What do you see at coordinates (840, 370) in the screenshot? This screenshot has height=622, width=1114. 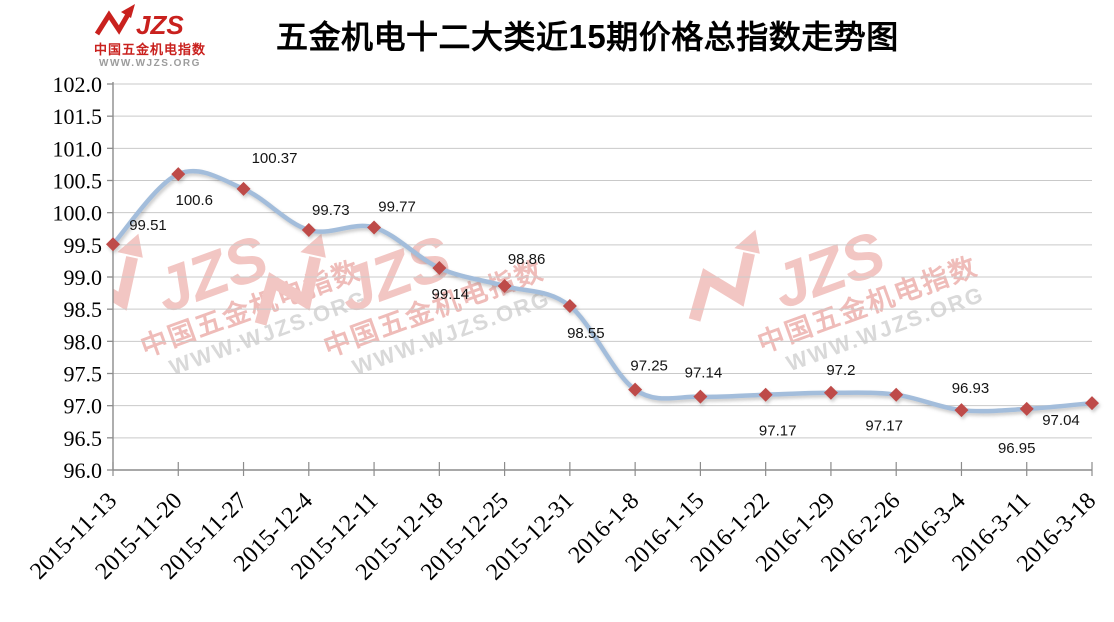 I see `data-point-label: 97.2` at bounding box center [840, 370].